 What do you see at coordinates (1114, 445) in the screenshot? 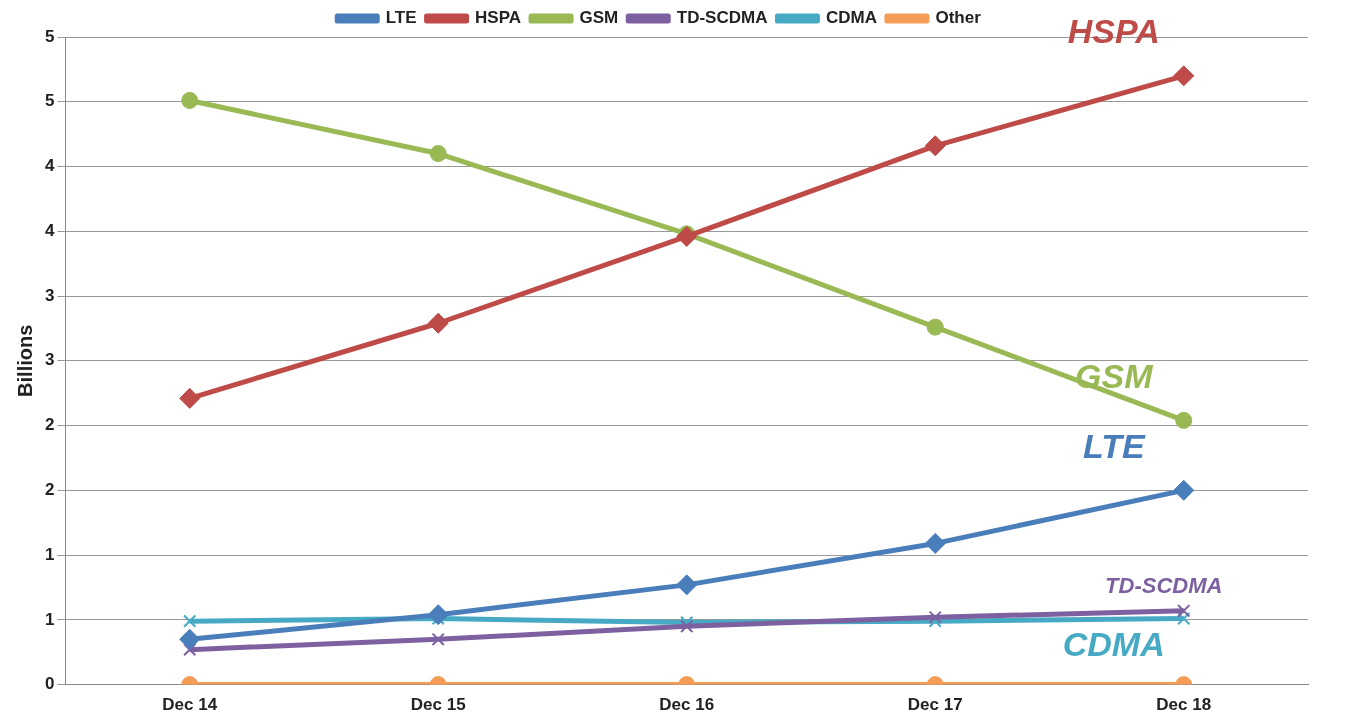
I see `annotation: LTE` at bounding box center [1114, 445].